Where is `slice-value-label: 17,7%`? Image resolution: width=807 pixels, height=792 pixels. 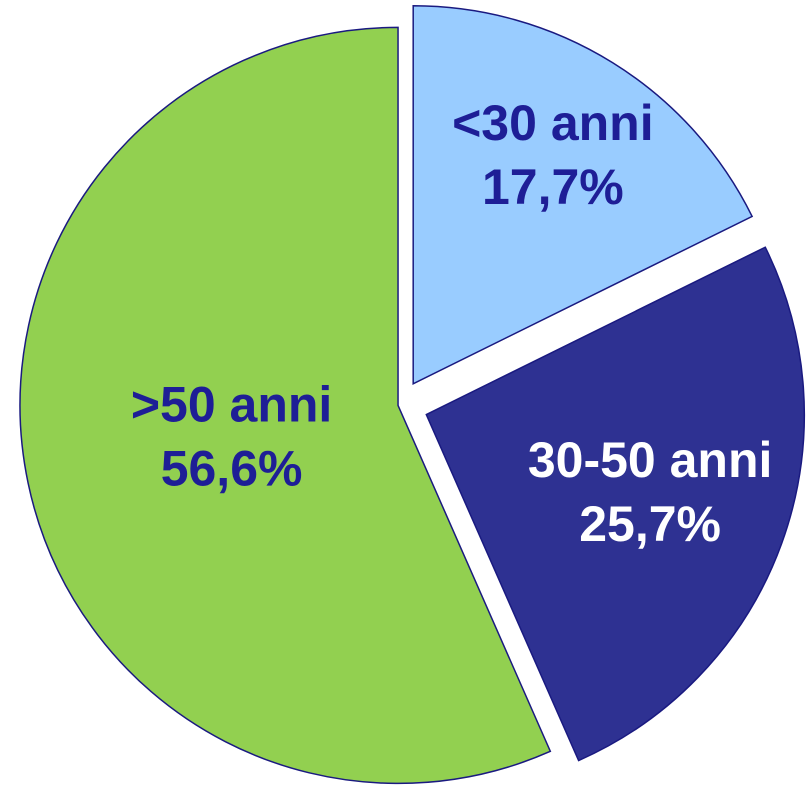
slice-value-label: 17,7% is located at coordinates (553, 187).